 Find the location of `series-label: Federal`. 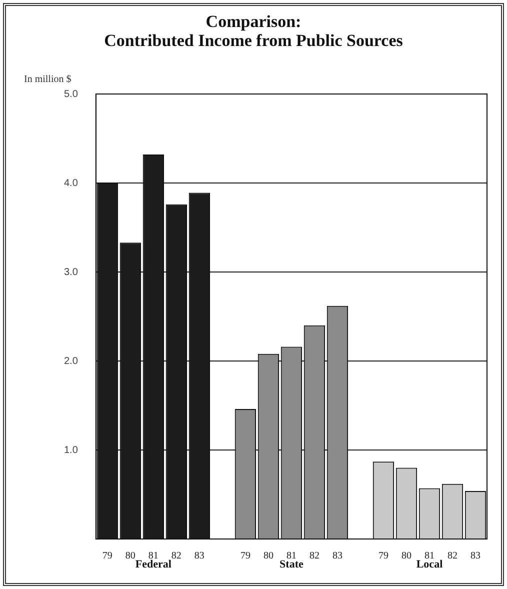

series-label: Federal is located at coordinates (153, 564).